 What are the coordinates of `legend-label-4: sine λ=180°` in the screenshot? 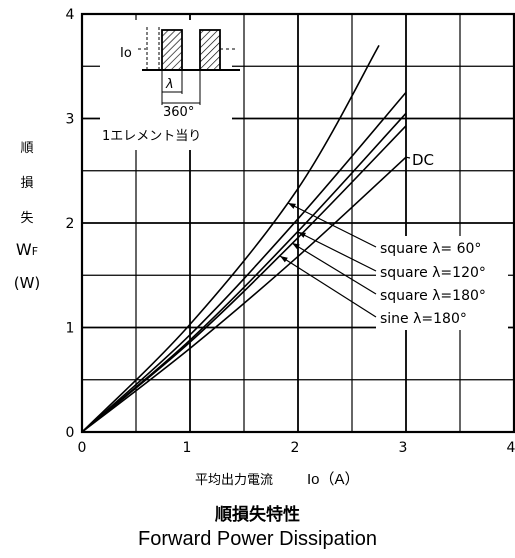 It's located at (423, 319).